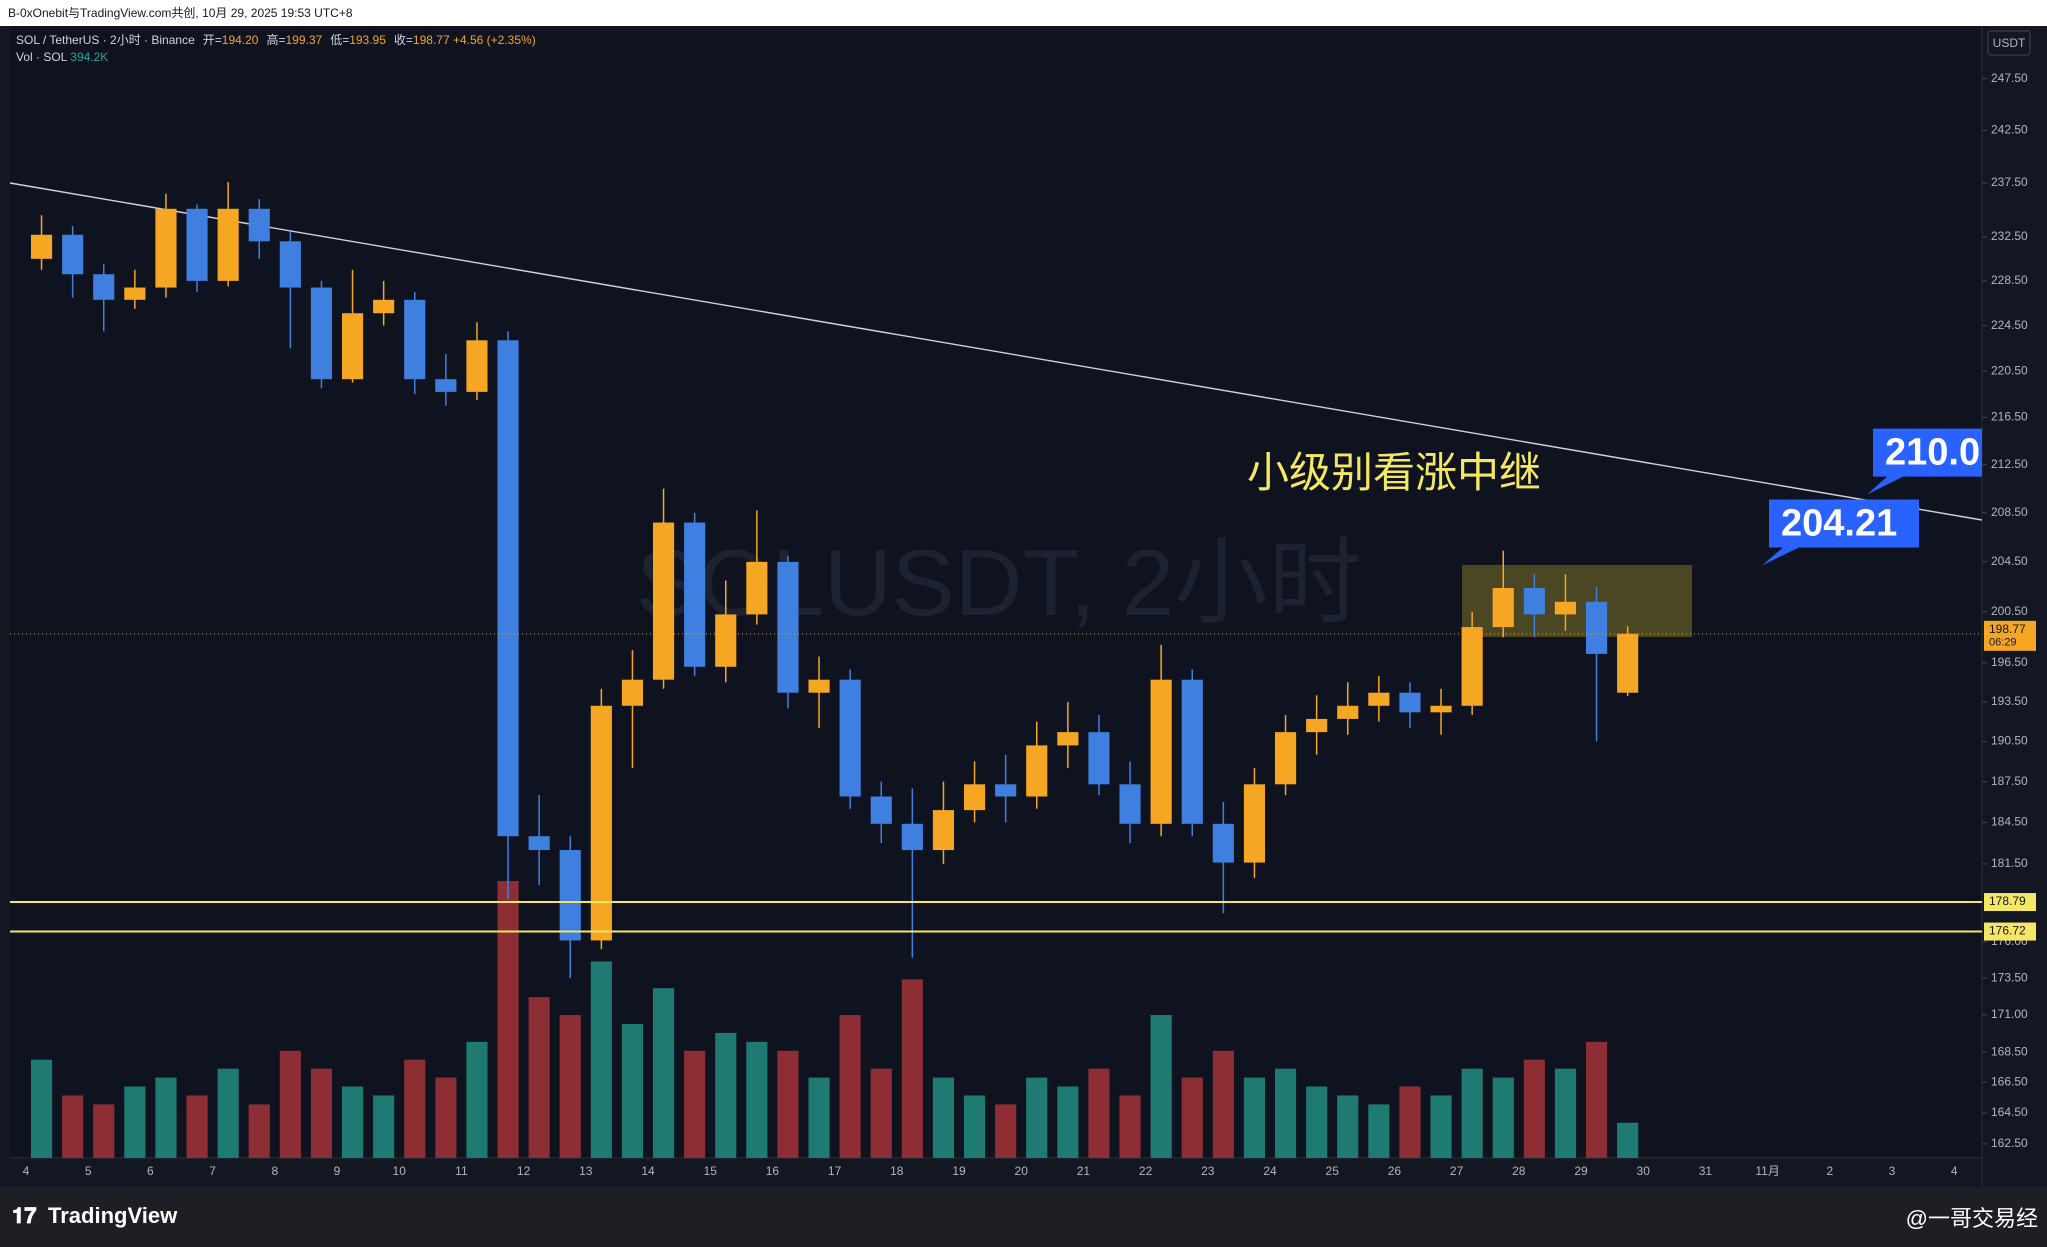  I want to click on last-price-label: 198.77, so click(2007, 629).